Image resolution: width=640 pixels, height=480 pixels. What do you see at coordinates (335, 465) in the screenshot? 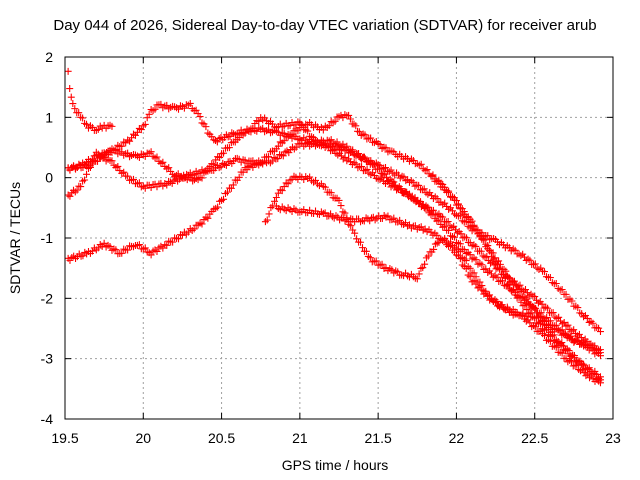
I see `x-axis-label: GPS time / hours` at bounding box center [335, 465].